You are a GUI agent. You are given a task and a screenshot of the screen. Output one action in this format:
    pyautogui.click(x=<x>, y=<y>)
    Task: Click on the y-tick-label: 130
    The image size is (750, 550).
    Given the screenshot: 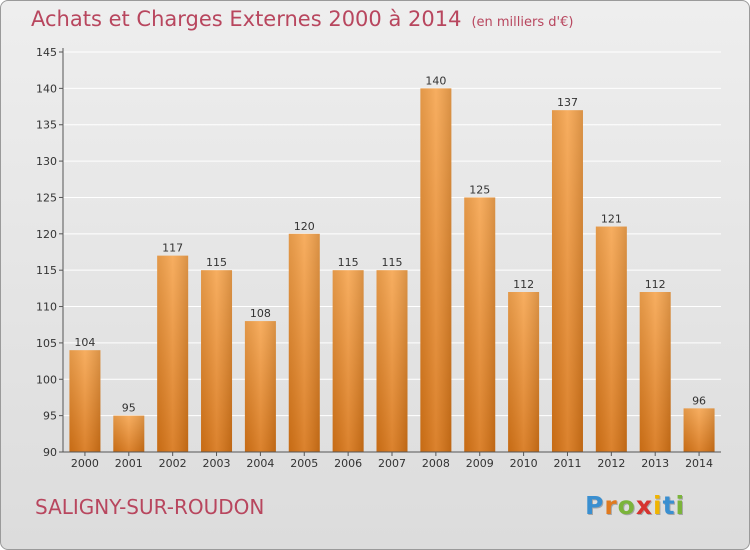 What is the action you would take?
    pyautogui.click(x=46, y=161)
    